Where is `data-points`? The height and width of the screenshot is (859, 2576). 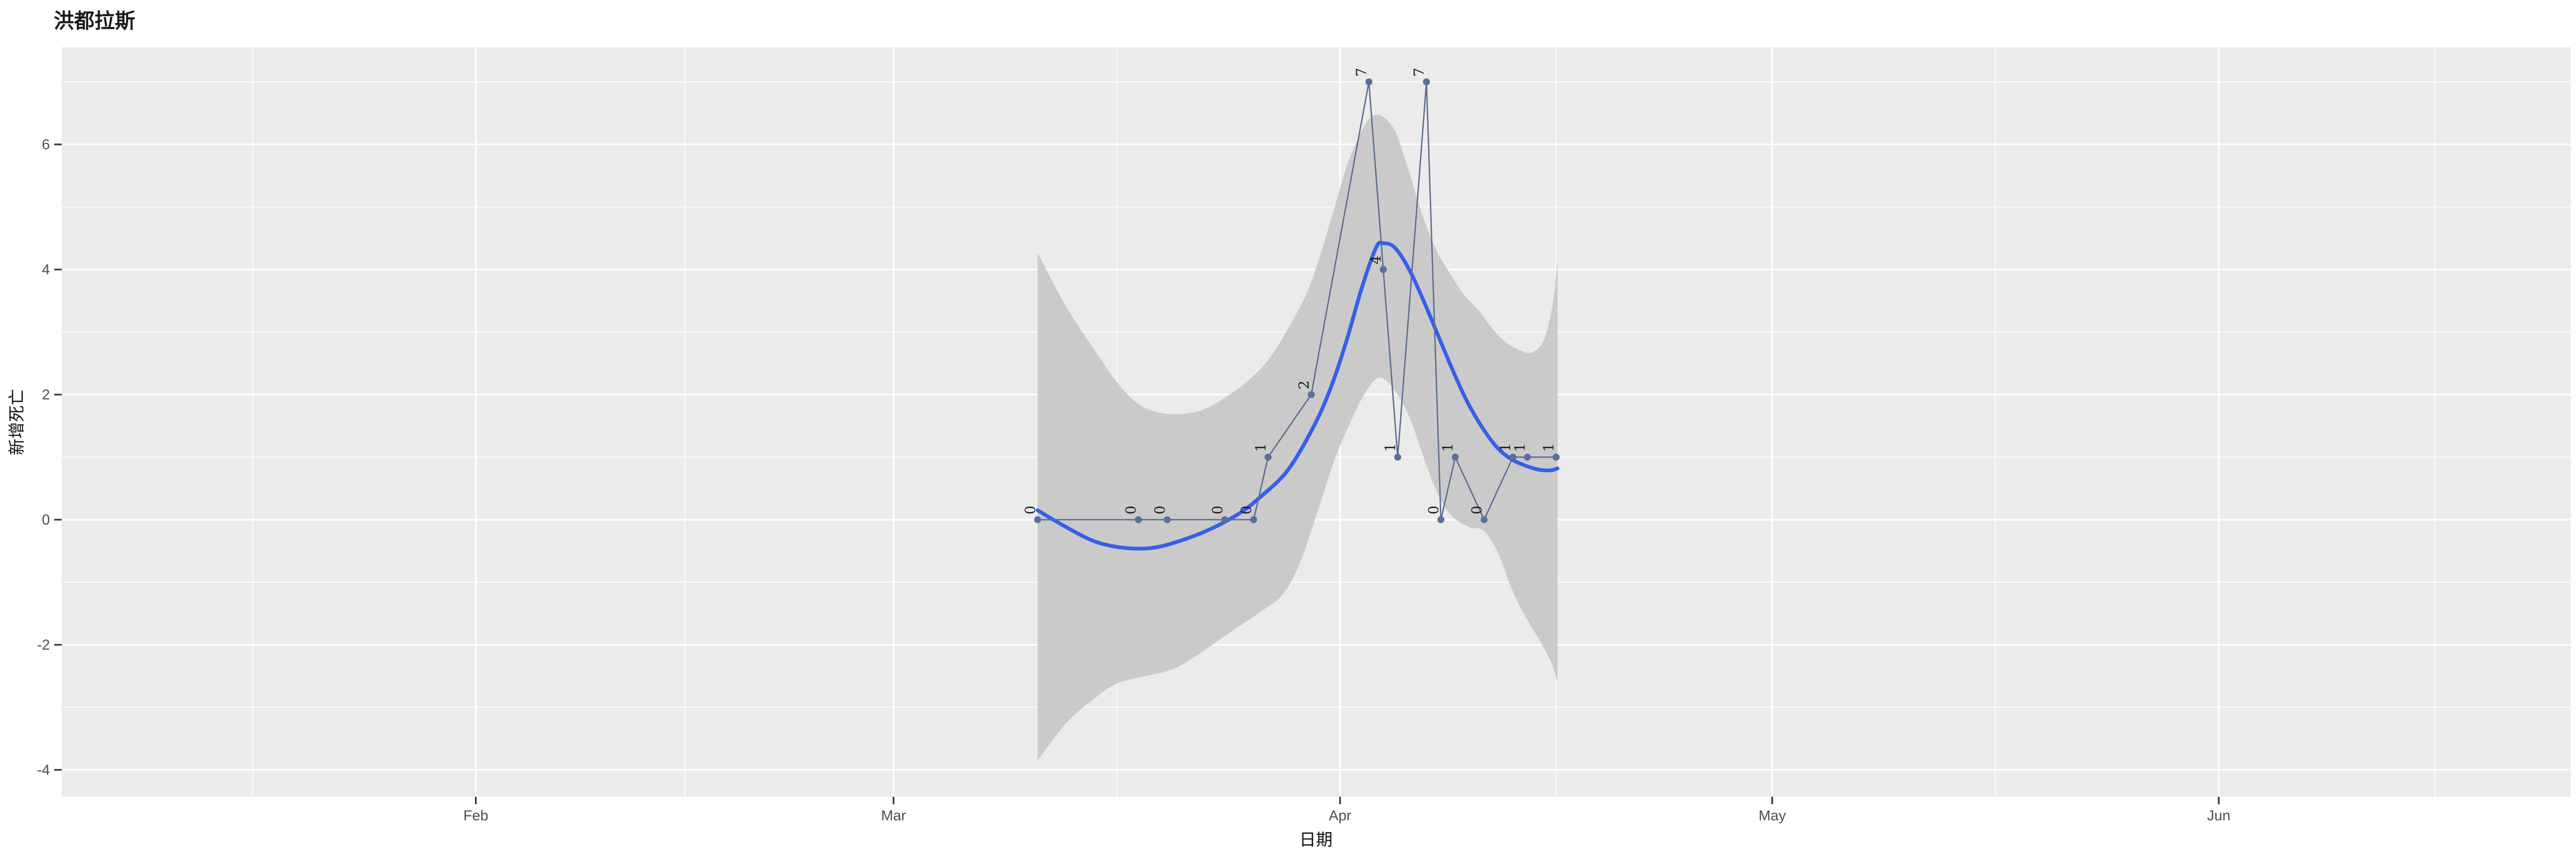
data-points is located at coordinates (1297, 300).